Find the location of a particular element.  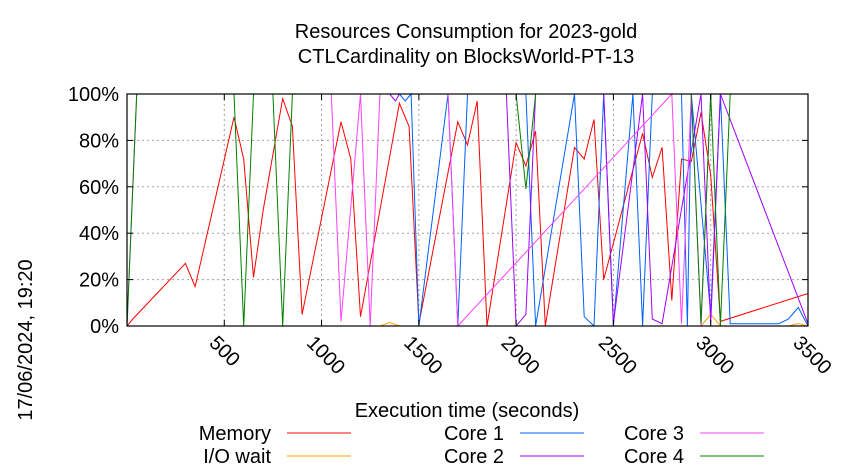

legend-label-memory: Memory is located at coordinates (235, 434).